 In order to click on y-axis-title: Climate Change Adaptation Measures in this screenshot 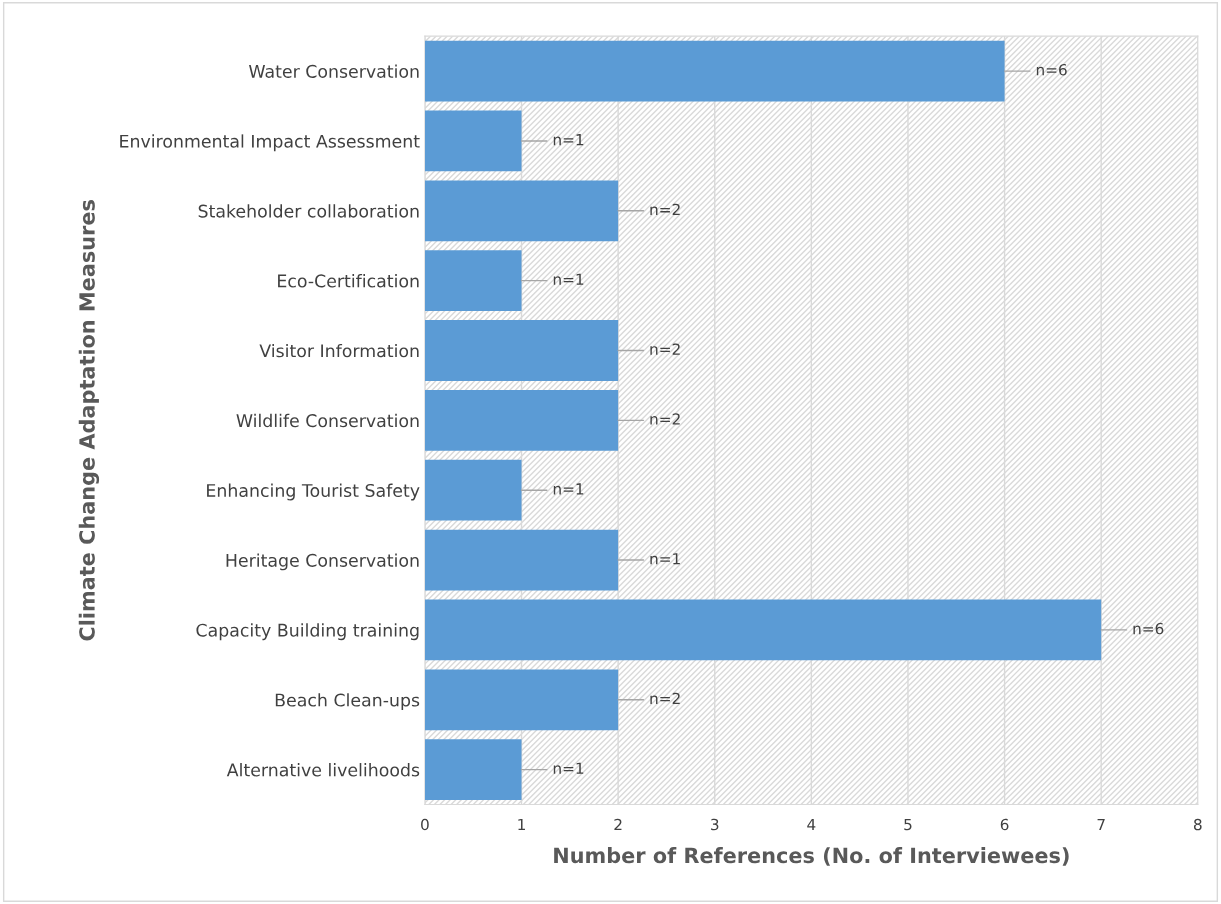, I will do `click(89, 420)`.